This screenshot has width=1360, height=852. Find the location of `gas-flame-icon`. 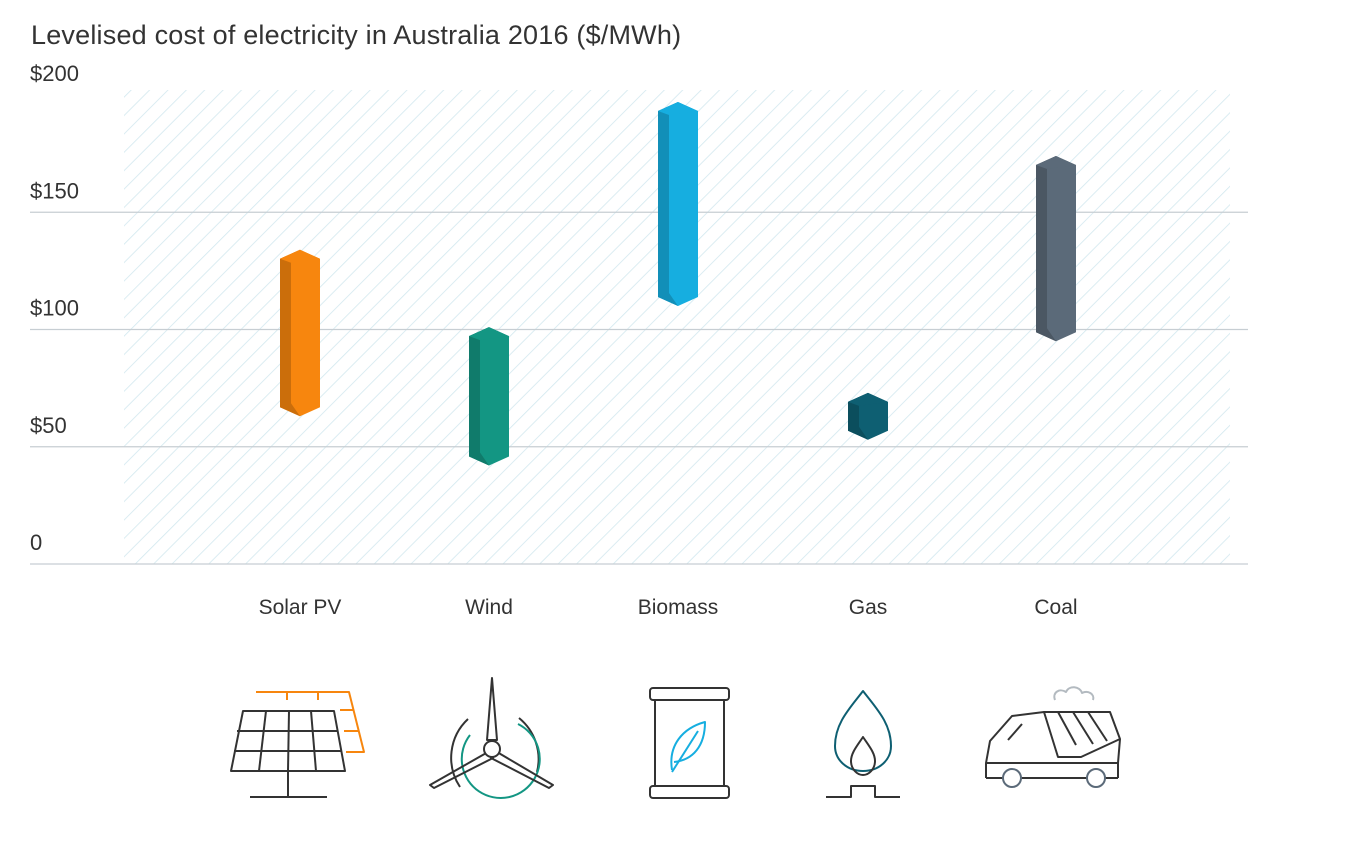

gas-flame-icon is located at coordinates (863, 744).